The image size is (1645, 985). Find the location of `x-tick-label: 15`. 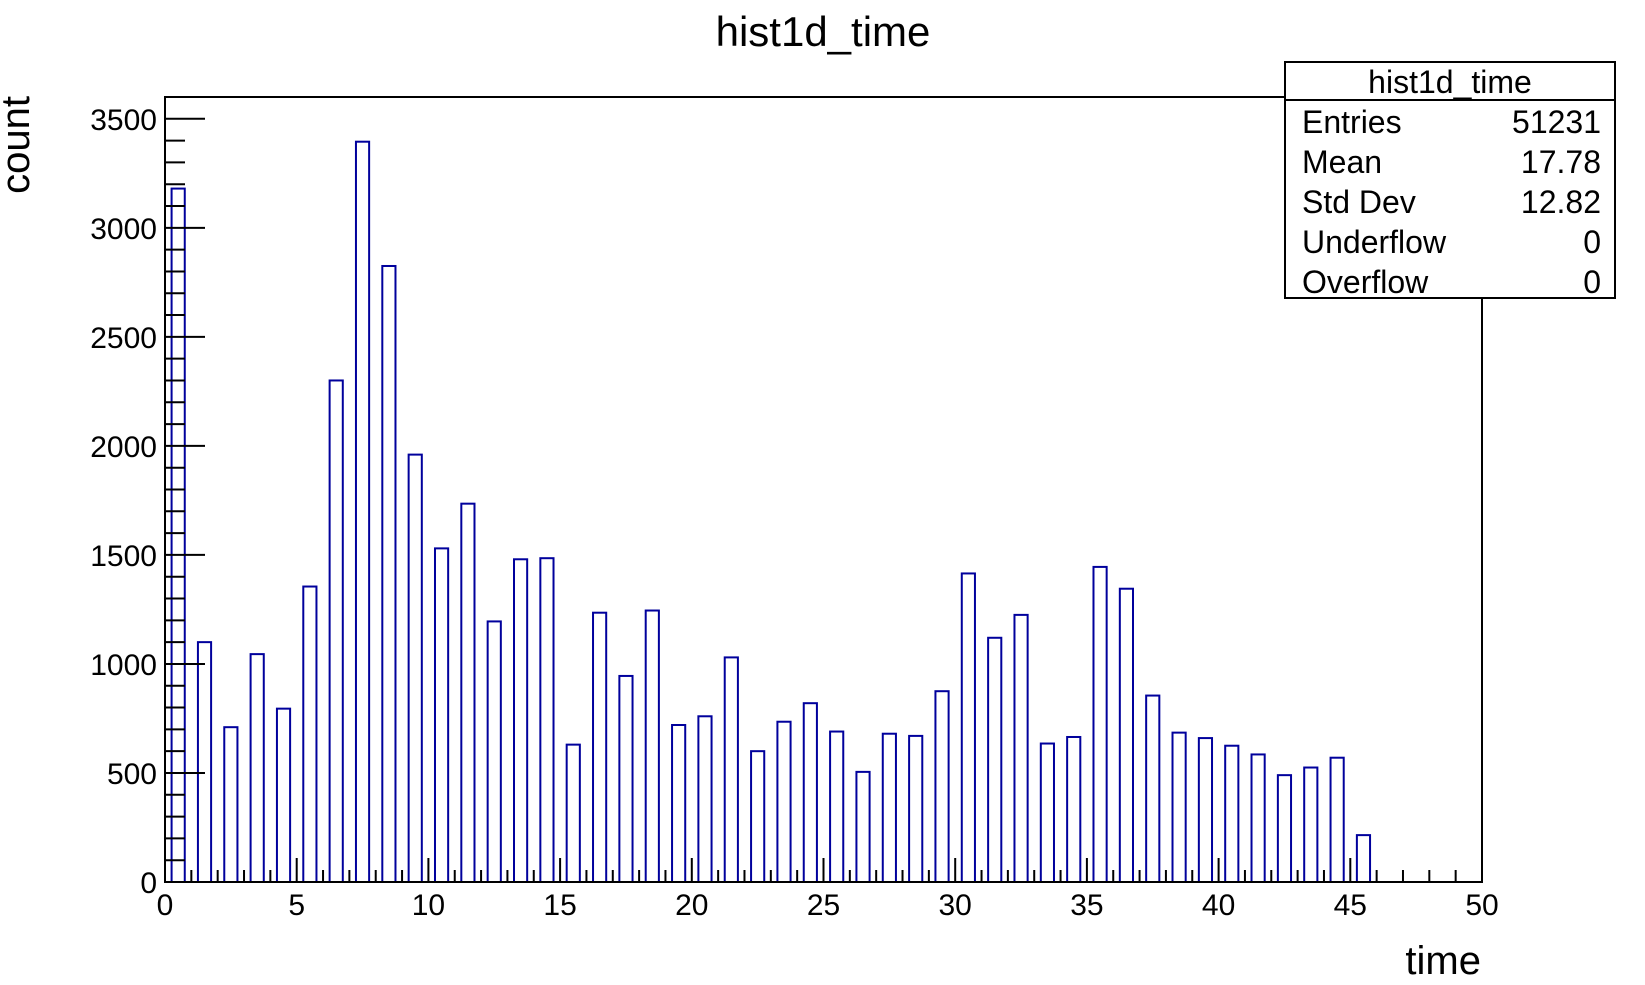

x-tick-label: 15 is located at coordinates (559, 905).